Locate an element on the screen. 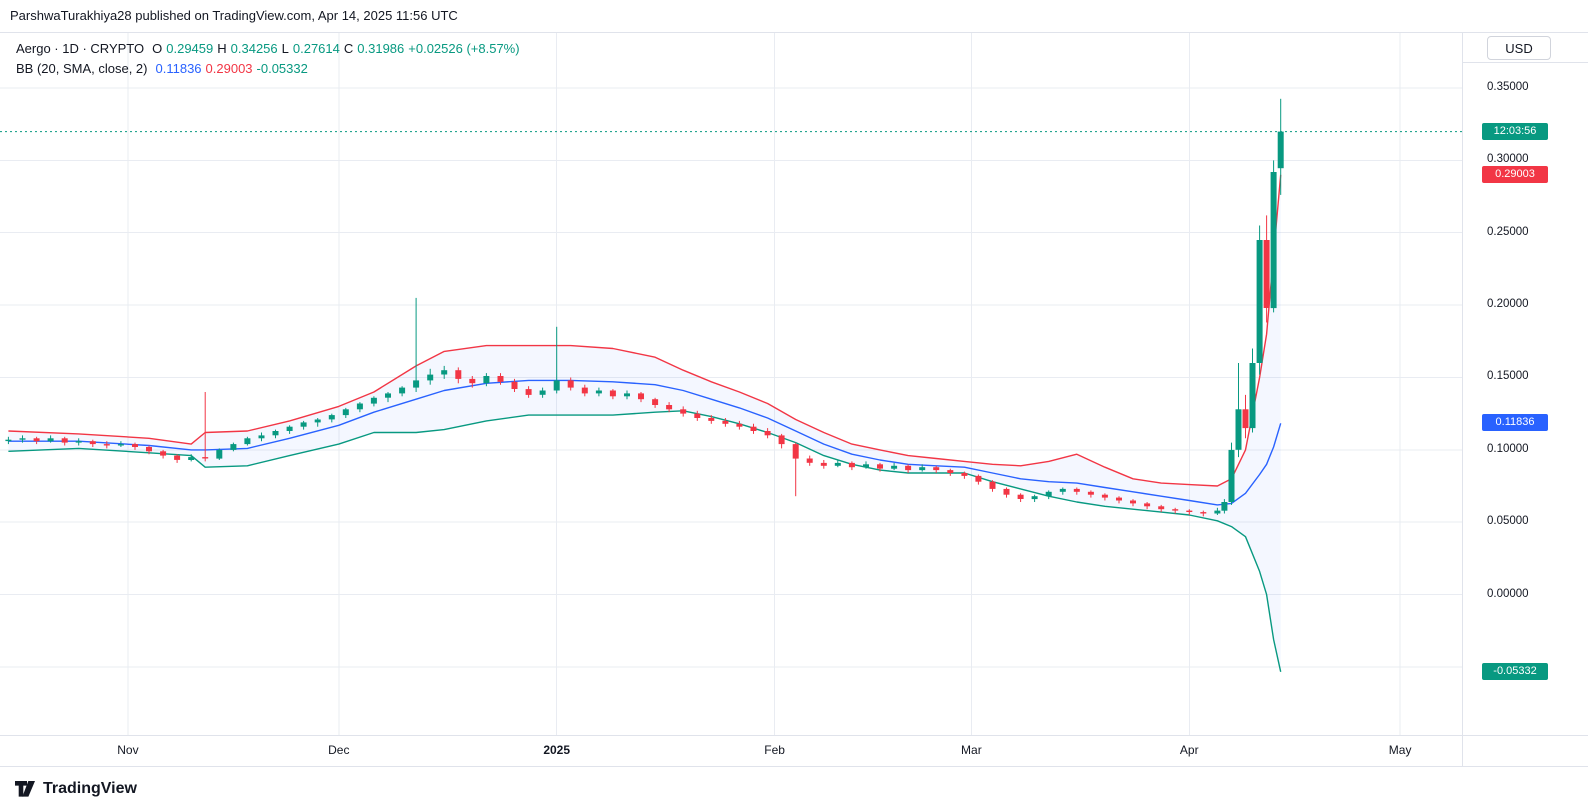  indicator-values: 0.11836 0.29003 -0.05332 is located at coordinates (232, 68).